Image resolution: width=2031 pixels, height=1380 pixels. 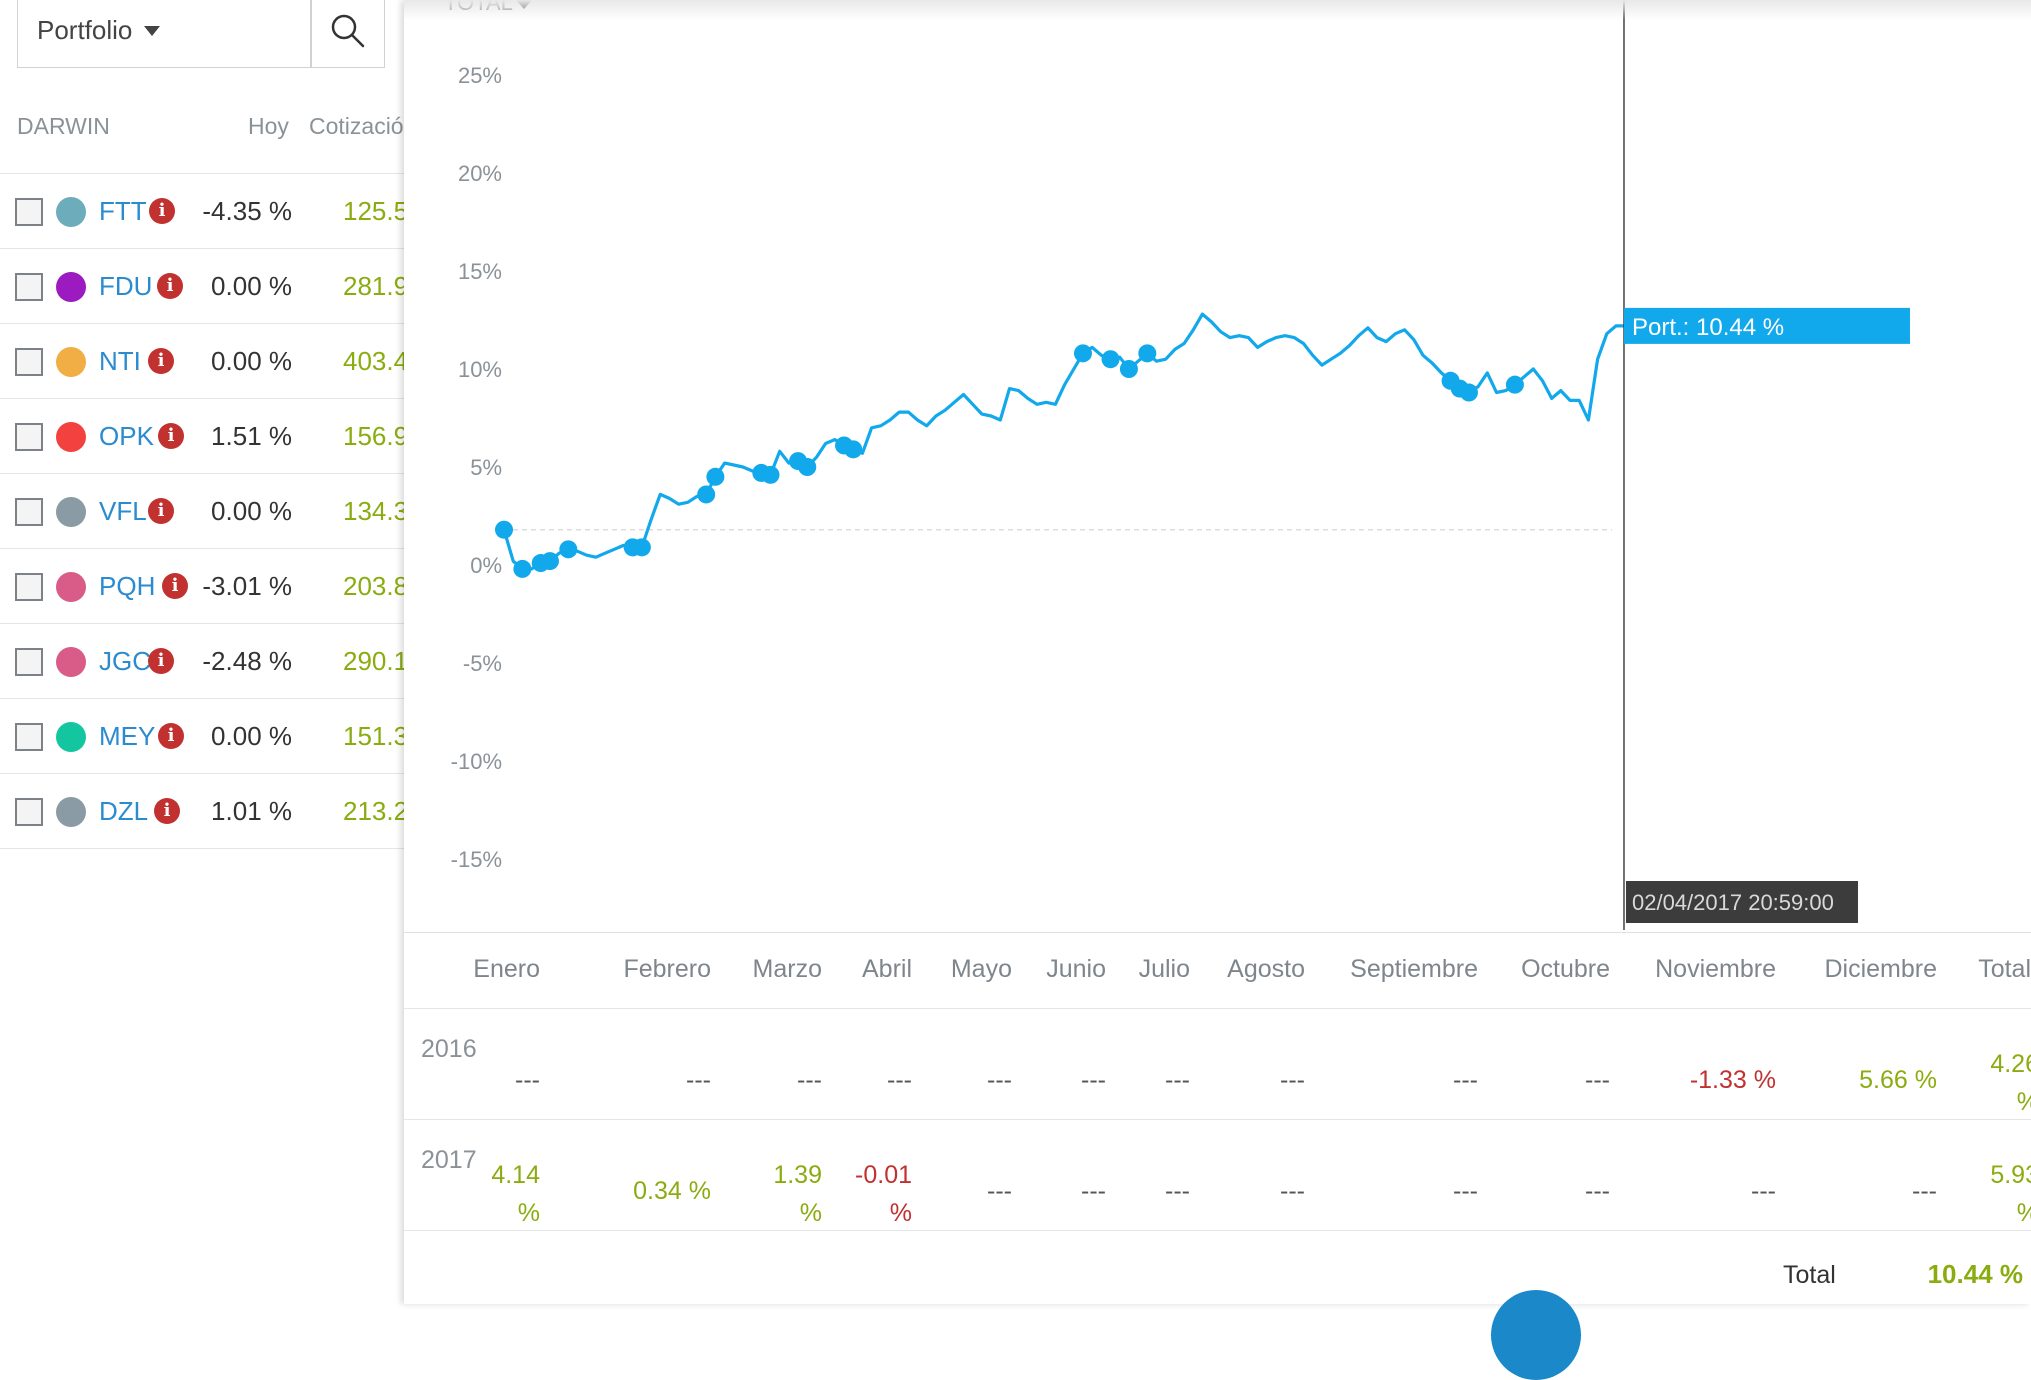 I want to click on month-header: Abril, so click(x=886, y=969).